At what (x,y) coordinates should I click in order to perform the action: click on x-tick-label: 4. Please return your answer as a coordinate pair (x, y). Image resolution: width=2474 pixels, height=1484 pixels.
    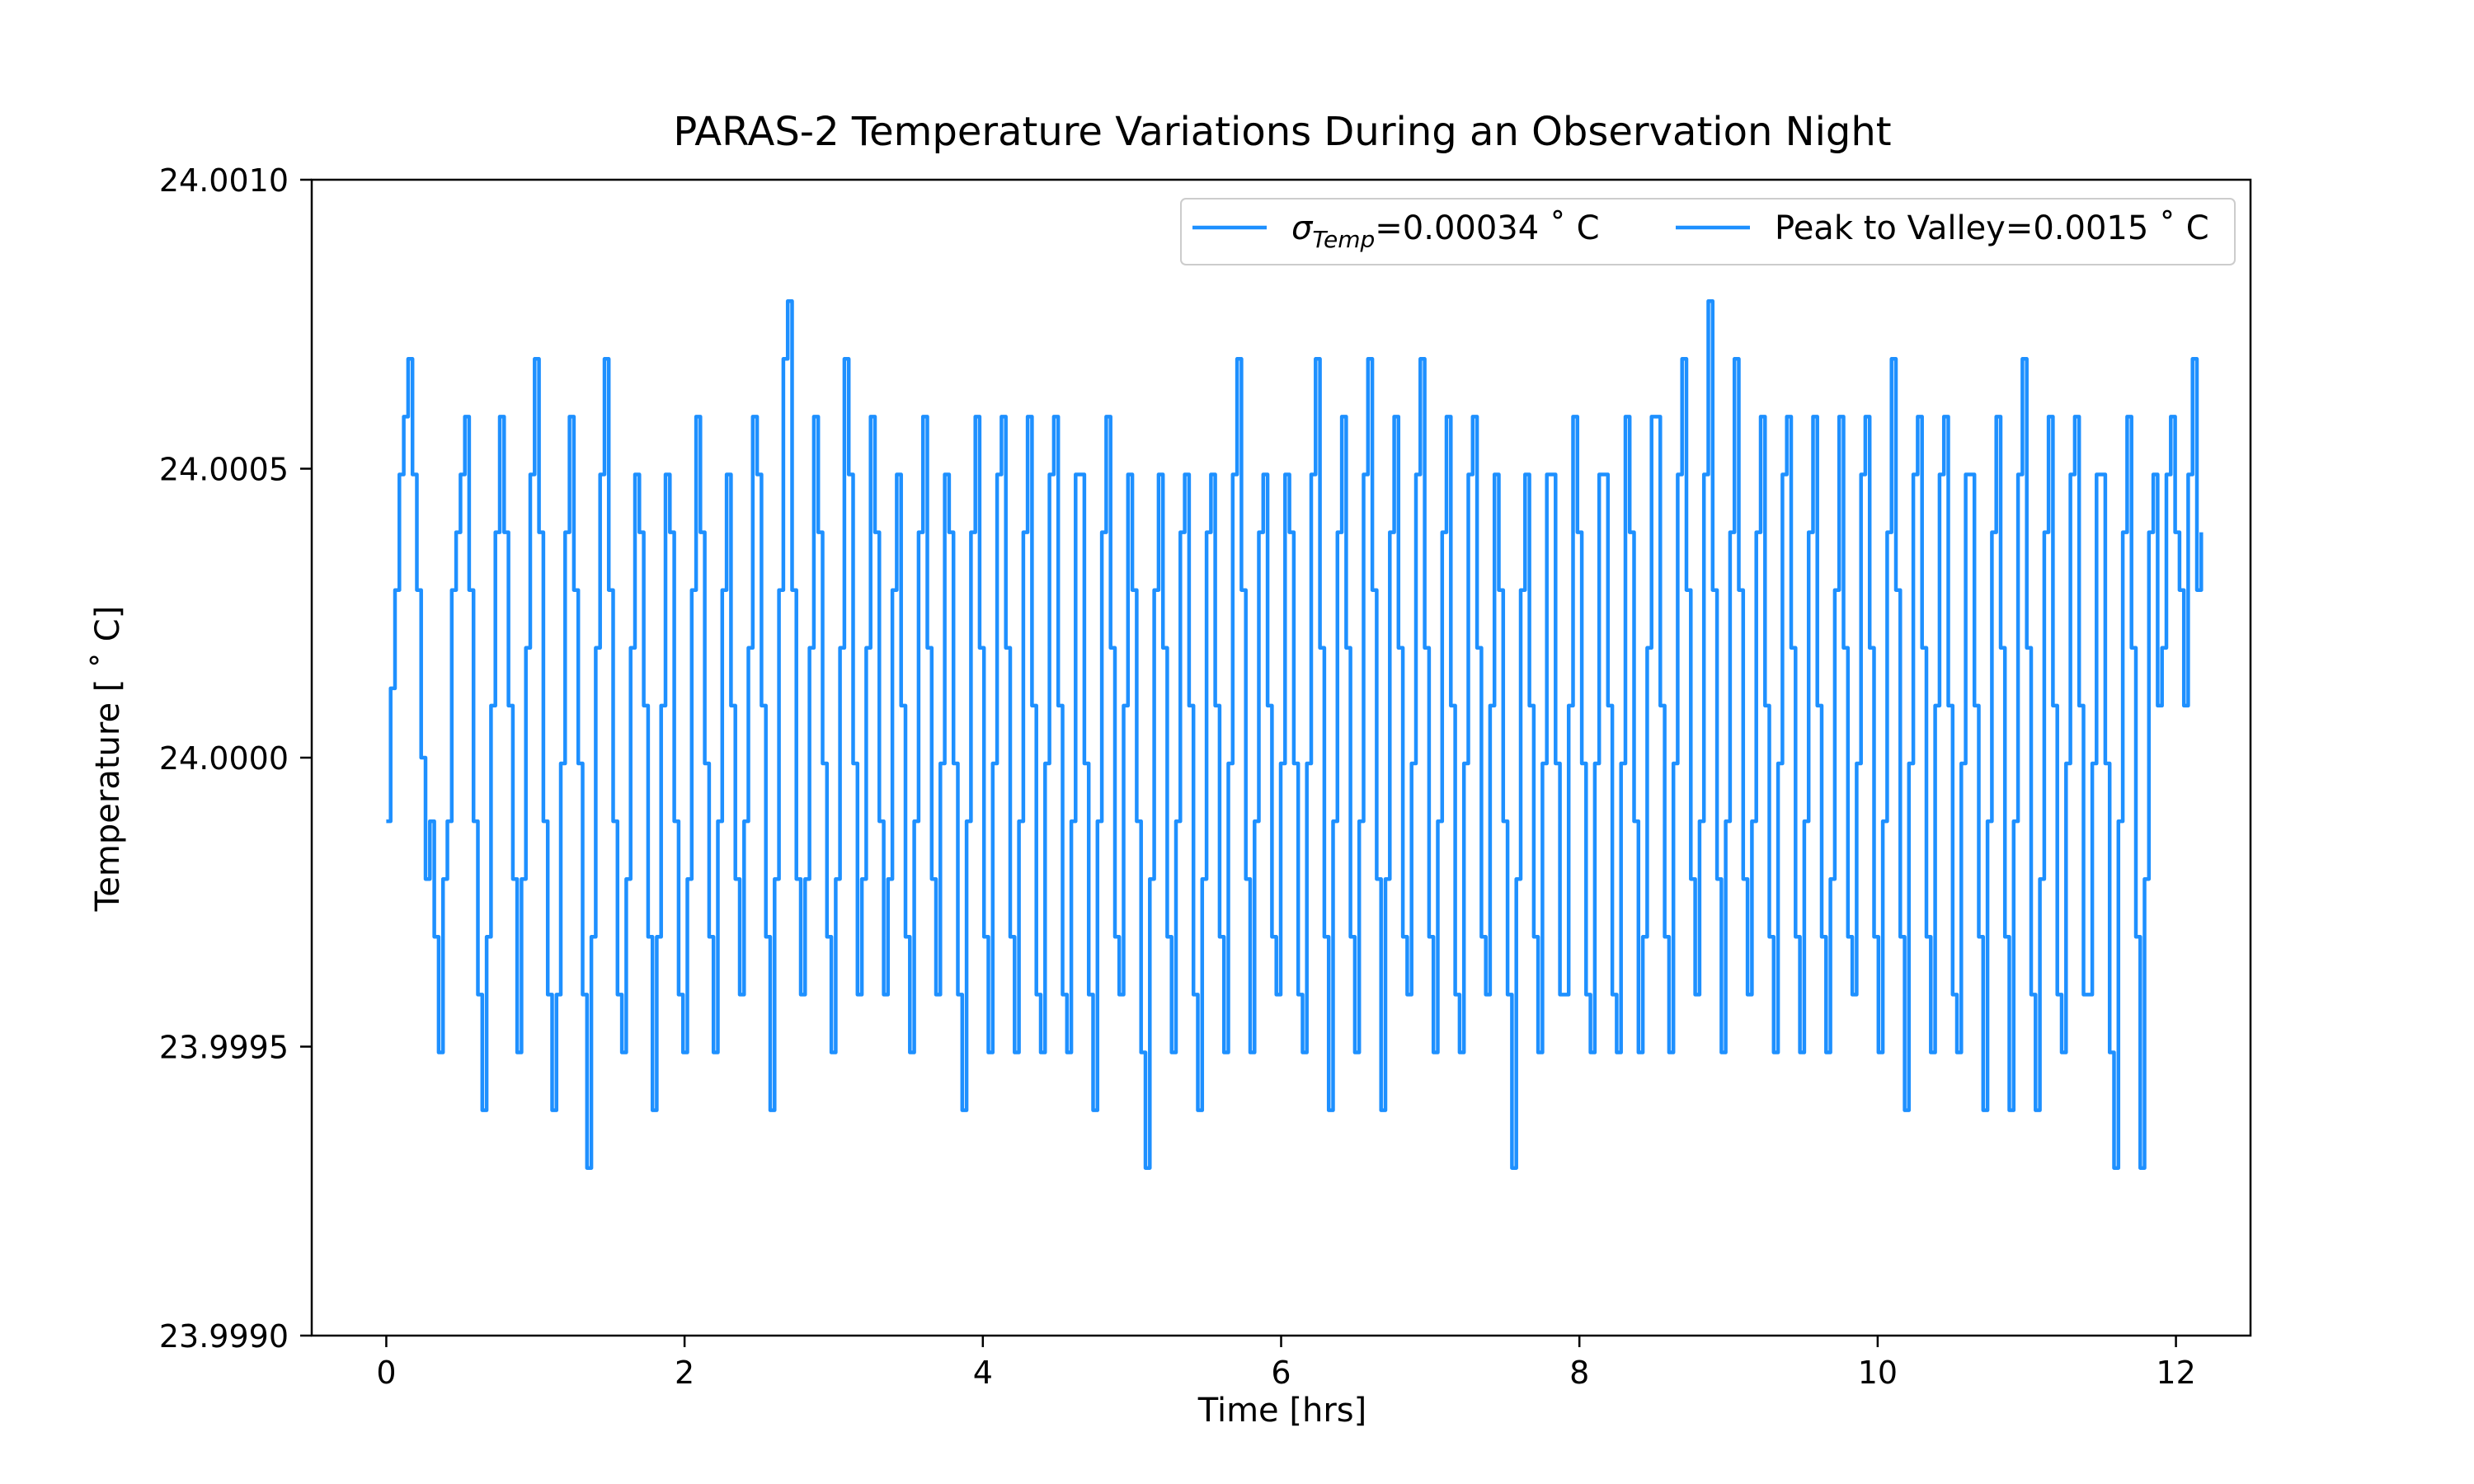
    Looking at the image, I should click on (983, 1373).